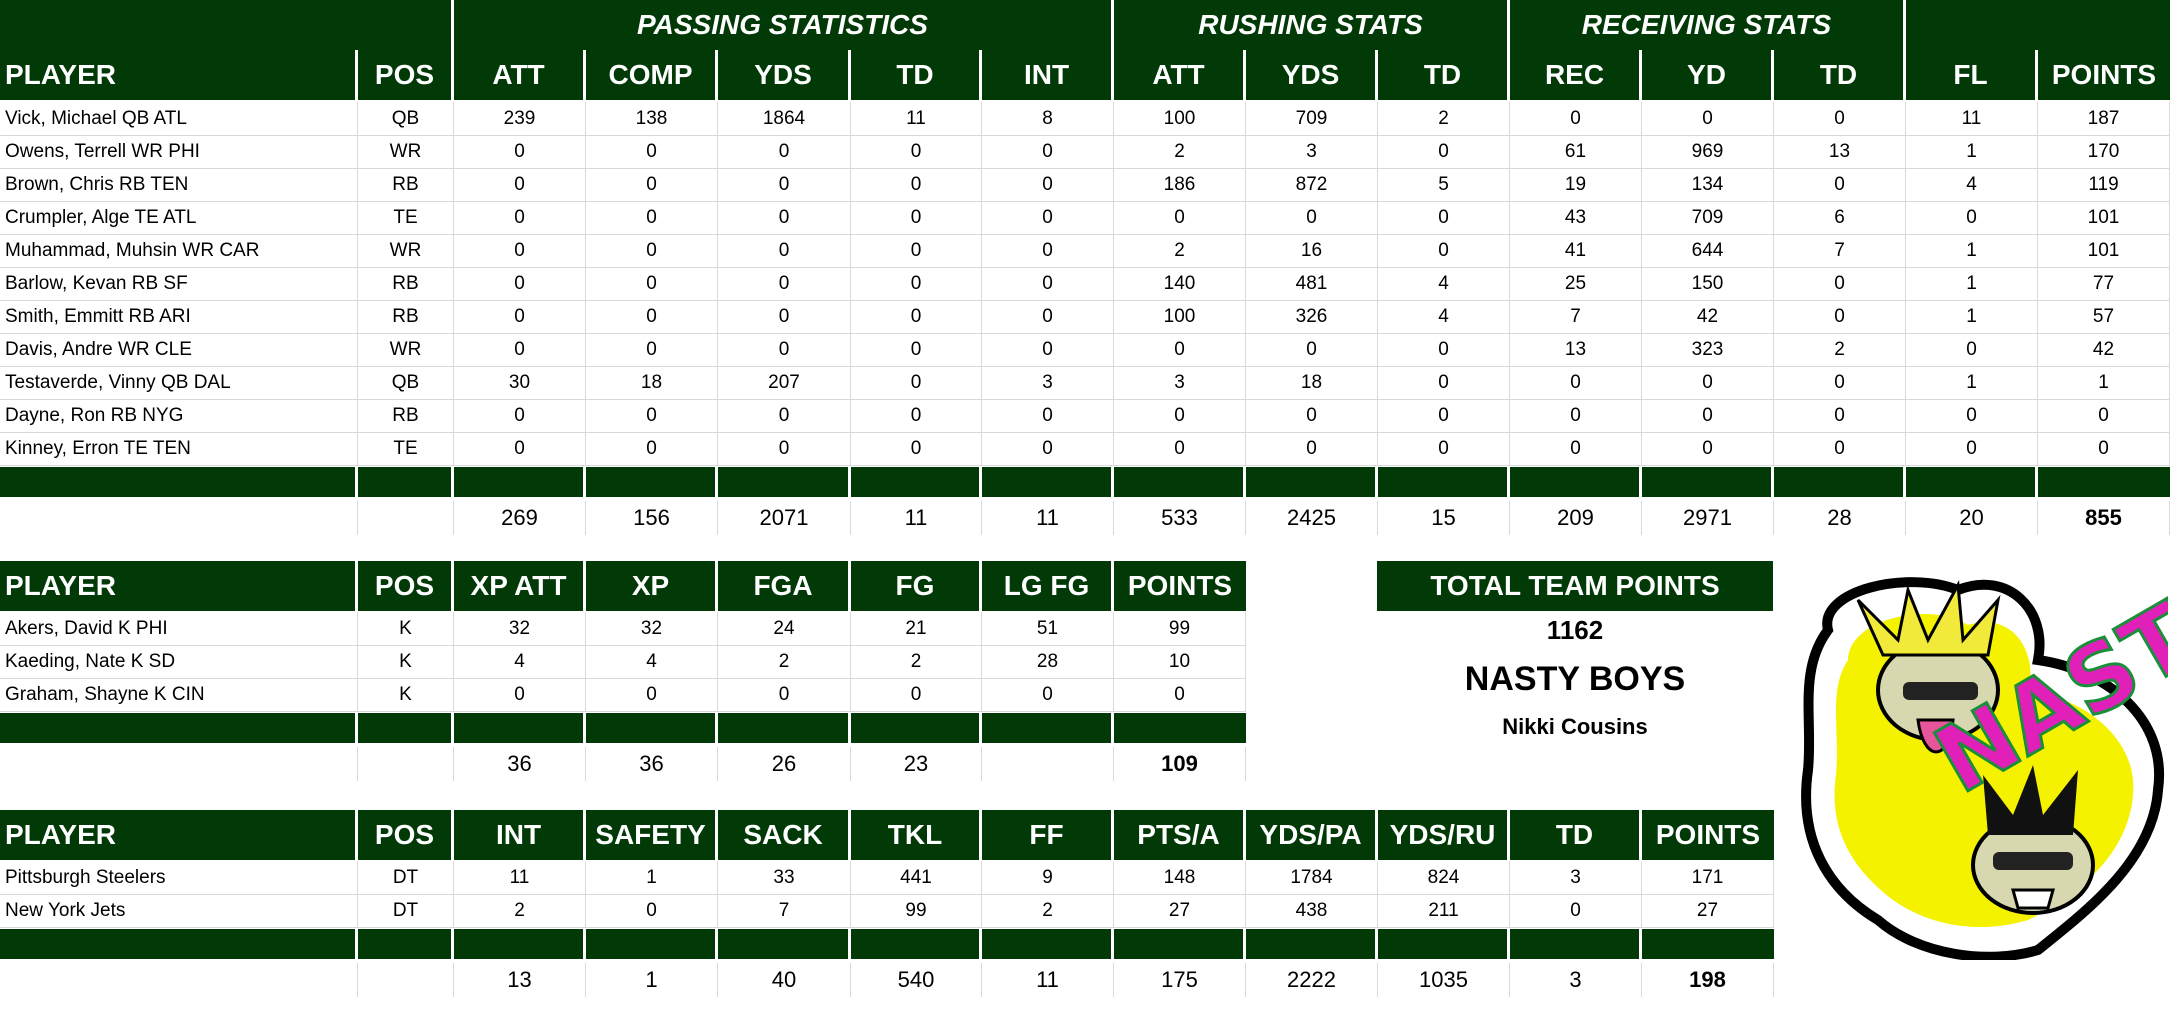 This screenshot has height=1026, width=2170. Describe the element at coordinates (1046, 75) in the screenshot. I see `offense-col-header: INT` at that location.